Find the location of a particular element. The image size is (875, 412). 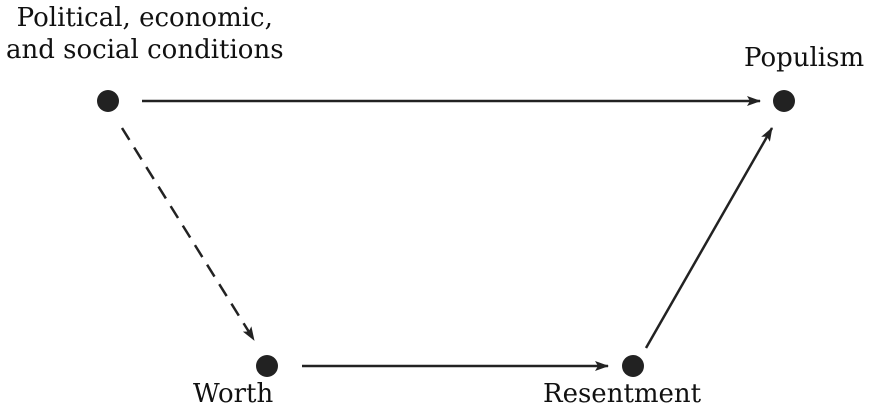

node-worth-dot is located at coordinates (267, 366).